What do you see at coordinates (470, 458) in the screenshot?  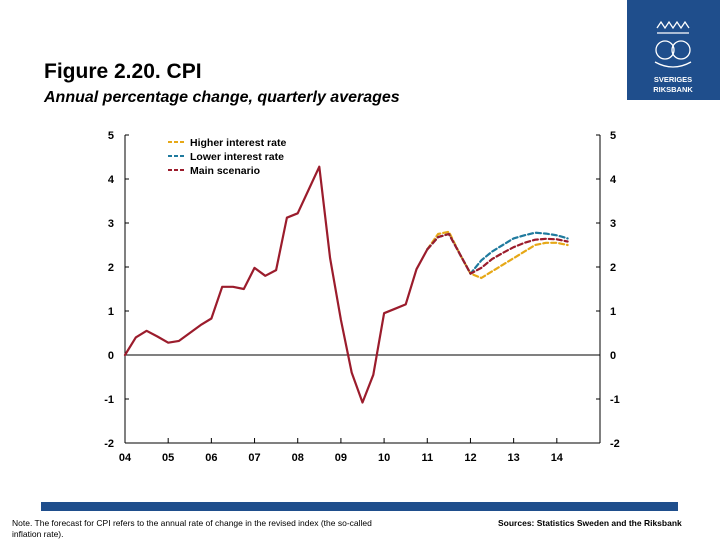 I see `x-tick-label: 12` at bounding box center [470, 458].